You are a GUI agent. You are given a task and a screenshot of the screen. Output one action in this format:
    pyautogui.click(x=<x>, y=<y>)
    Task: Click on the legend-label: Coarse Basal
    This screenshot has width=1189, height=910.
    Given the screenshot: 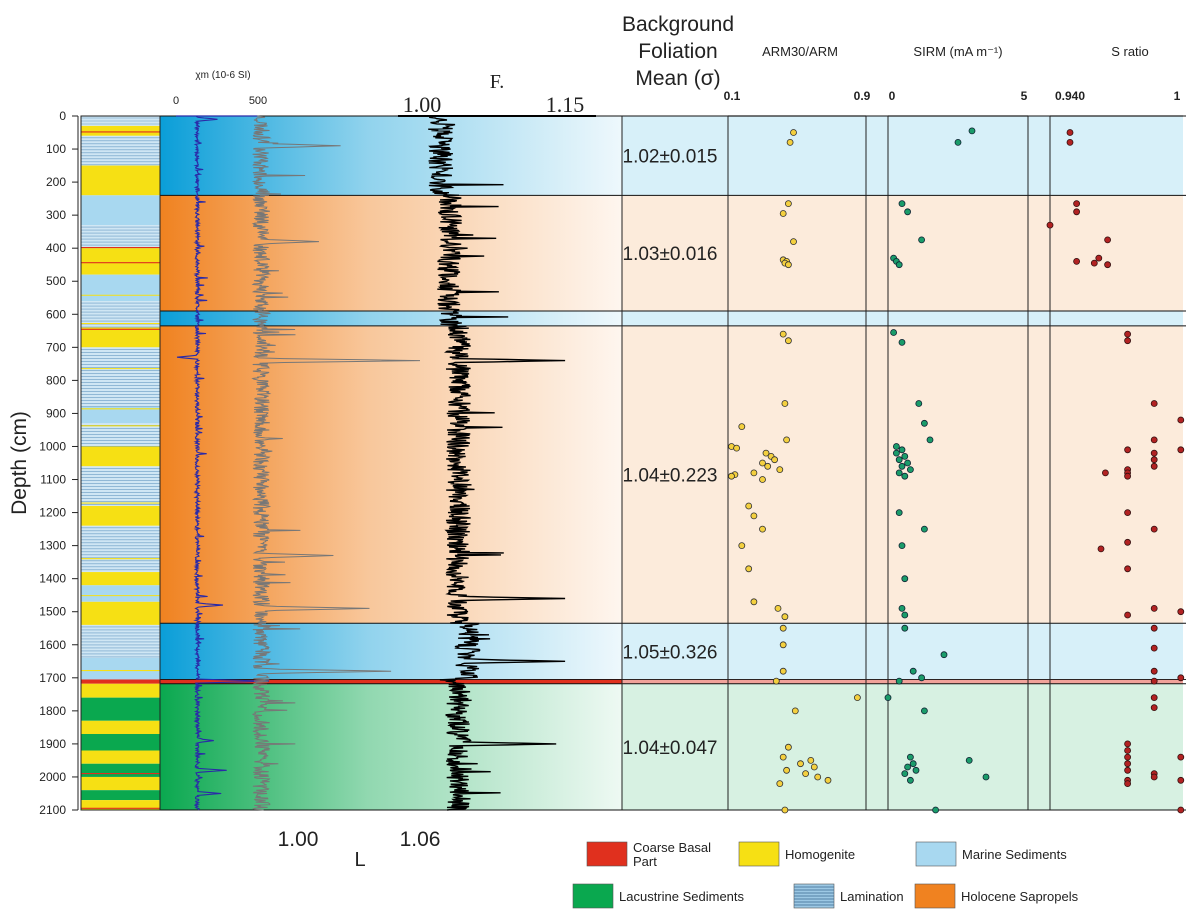 What is the action you would take?
    pyautogui.click(x=672, y=847)
    